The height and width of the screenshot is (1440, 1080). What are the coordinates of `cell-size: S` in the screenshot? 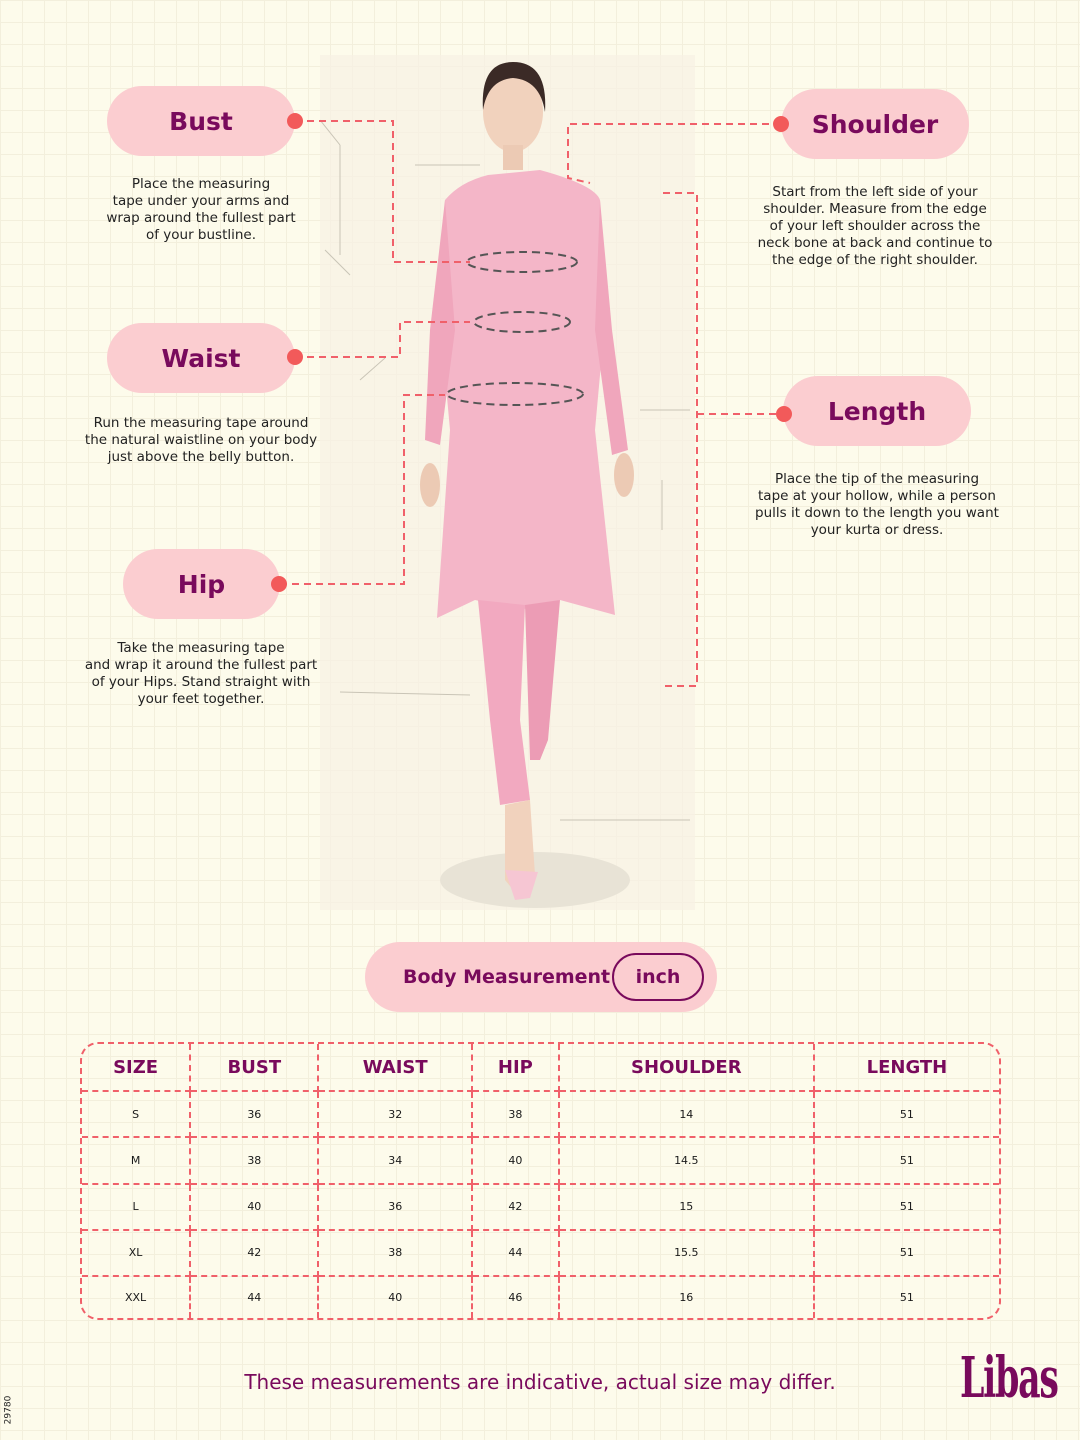 It's located at (137, 1115).